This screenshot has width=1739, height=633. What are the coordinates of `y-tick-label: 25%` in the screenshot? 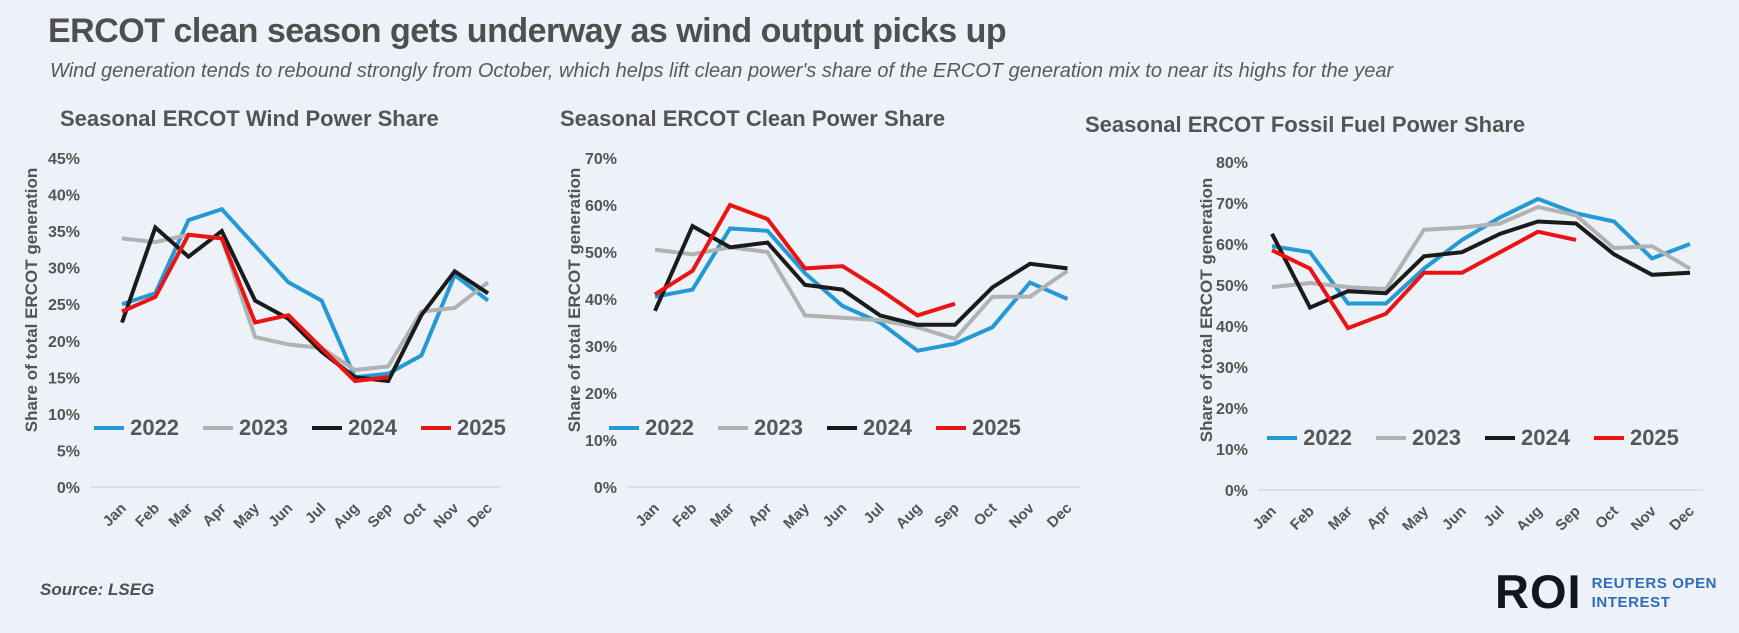 It's located at (64, 305).